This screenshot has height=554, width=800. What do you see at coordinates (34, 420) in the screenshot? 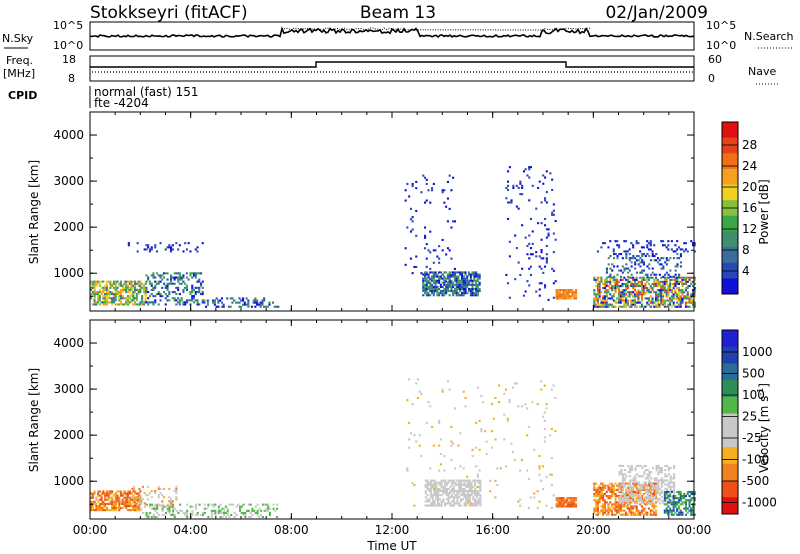
I see `velocity-ylabel: Slant Range [km]` at bounding box center [34, 420].